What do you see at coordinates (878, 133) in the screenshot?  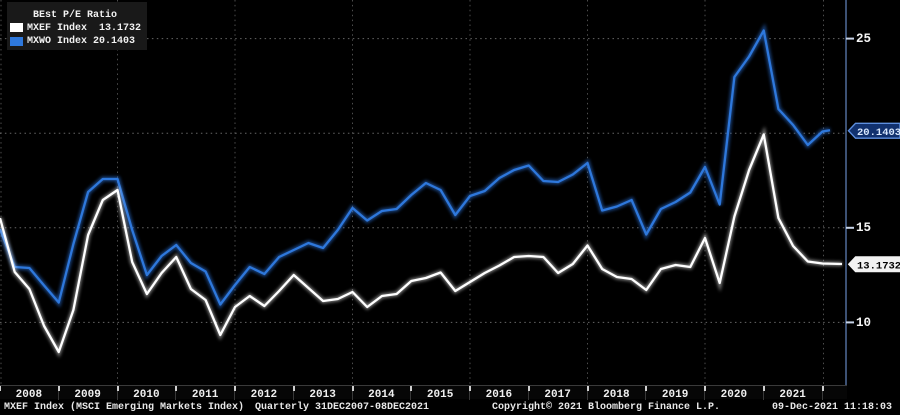 I see `svg-text: 20.1403` at bounding box center [878, 133].